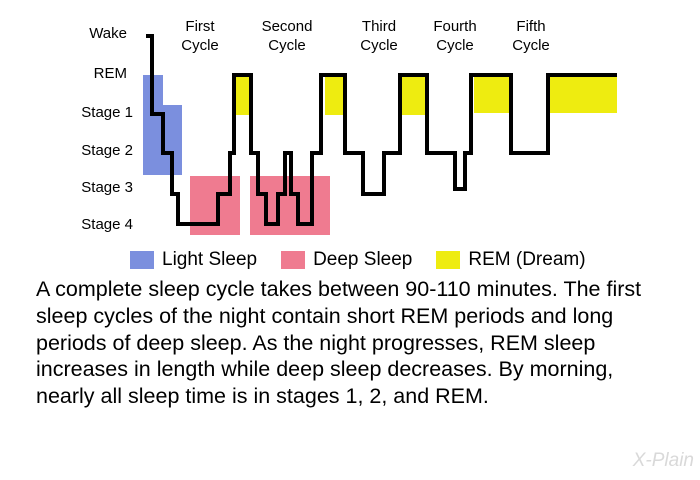 The height and width of the screenshot is (480, 700). I want to click on light-sleep-regions, so click(162, 125).